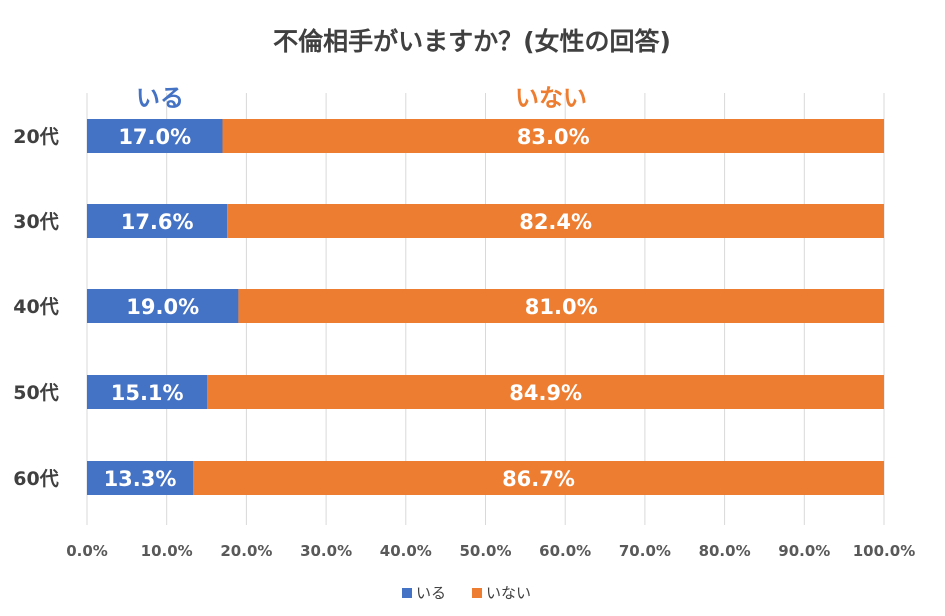 The height and width of the screenshot is (616, 945). Describe the element at coordinates (35, 222) in the screenshot. I see `category-label: 30代` at that location.